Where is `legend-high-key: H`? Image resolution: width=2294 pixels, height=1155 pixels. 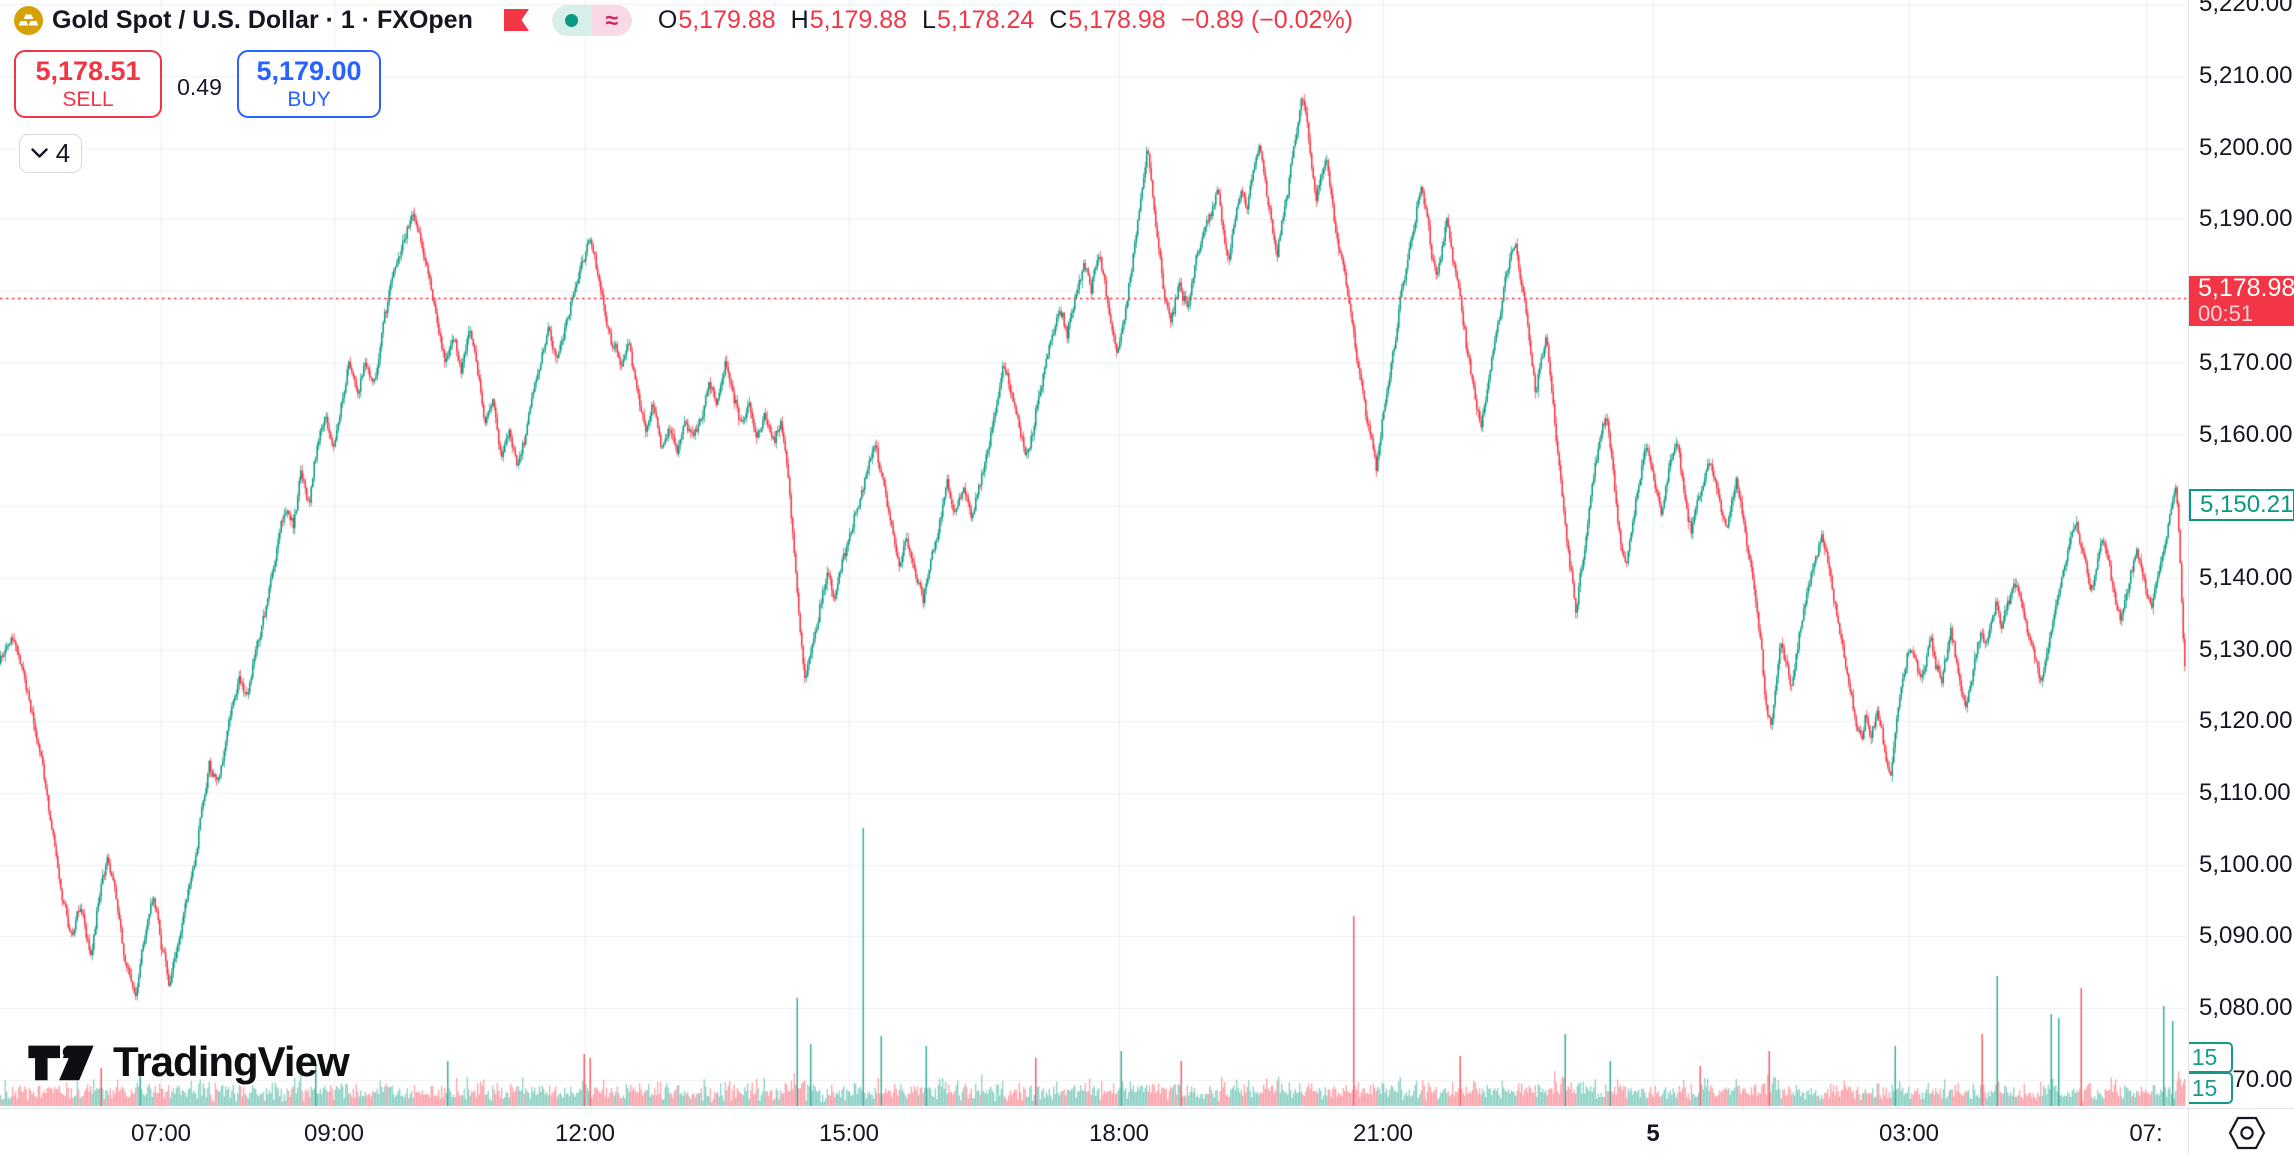
legend-high-key: H is located at coordinates (799, 19).